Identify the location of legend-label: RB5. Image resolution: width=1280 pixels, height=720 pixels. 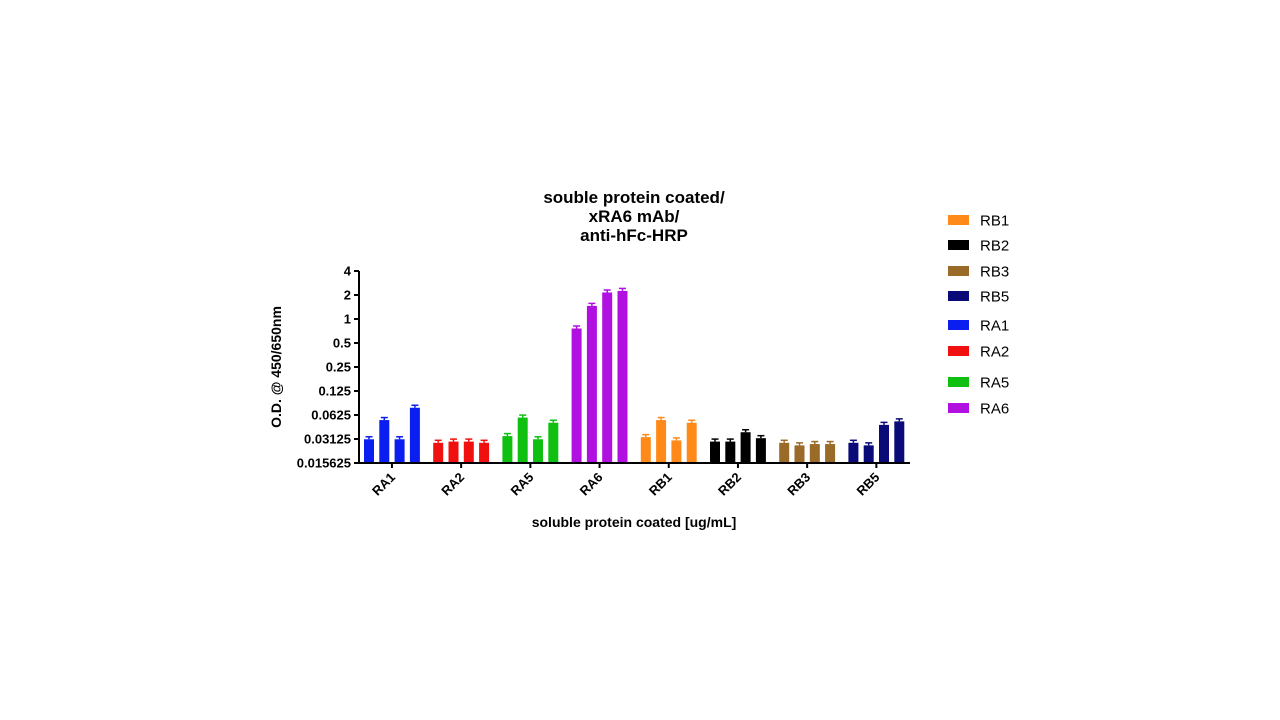
(994, 297).